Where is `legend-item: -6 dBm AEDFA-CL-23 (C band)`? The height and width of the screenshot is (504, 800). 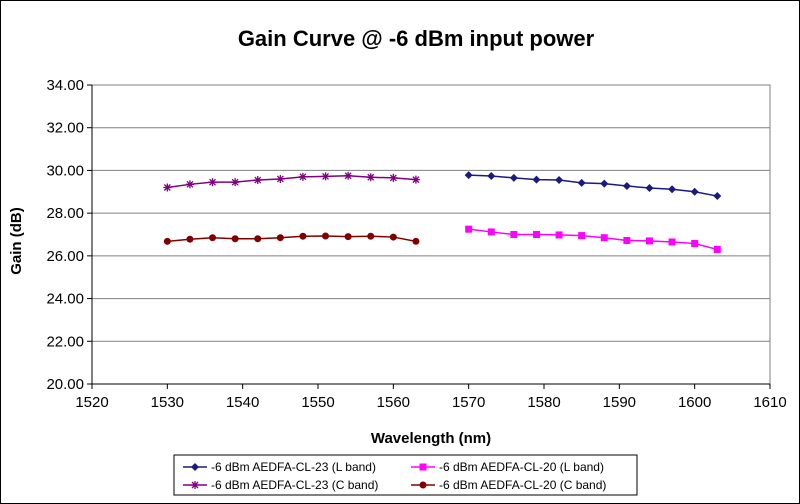
legend-item: -6 dBm AEDFA-CL-23 (C band) is located at coordinates (280, 485).